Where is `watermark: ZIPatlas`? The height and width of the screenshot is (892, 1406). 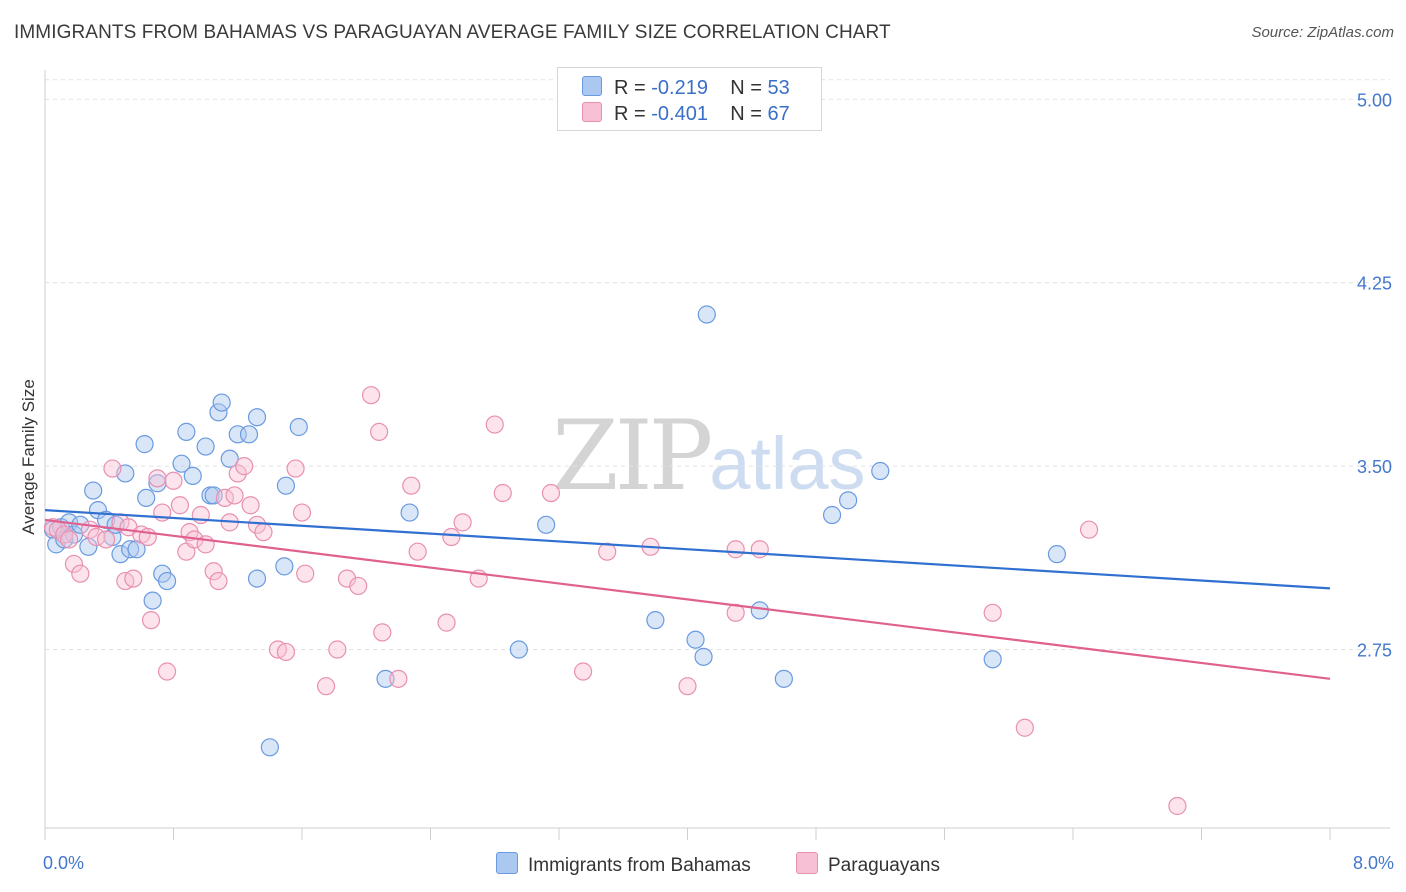 watermark: ZIPatlas is located at coordinates (709, 456).